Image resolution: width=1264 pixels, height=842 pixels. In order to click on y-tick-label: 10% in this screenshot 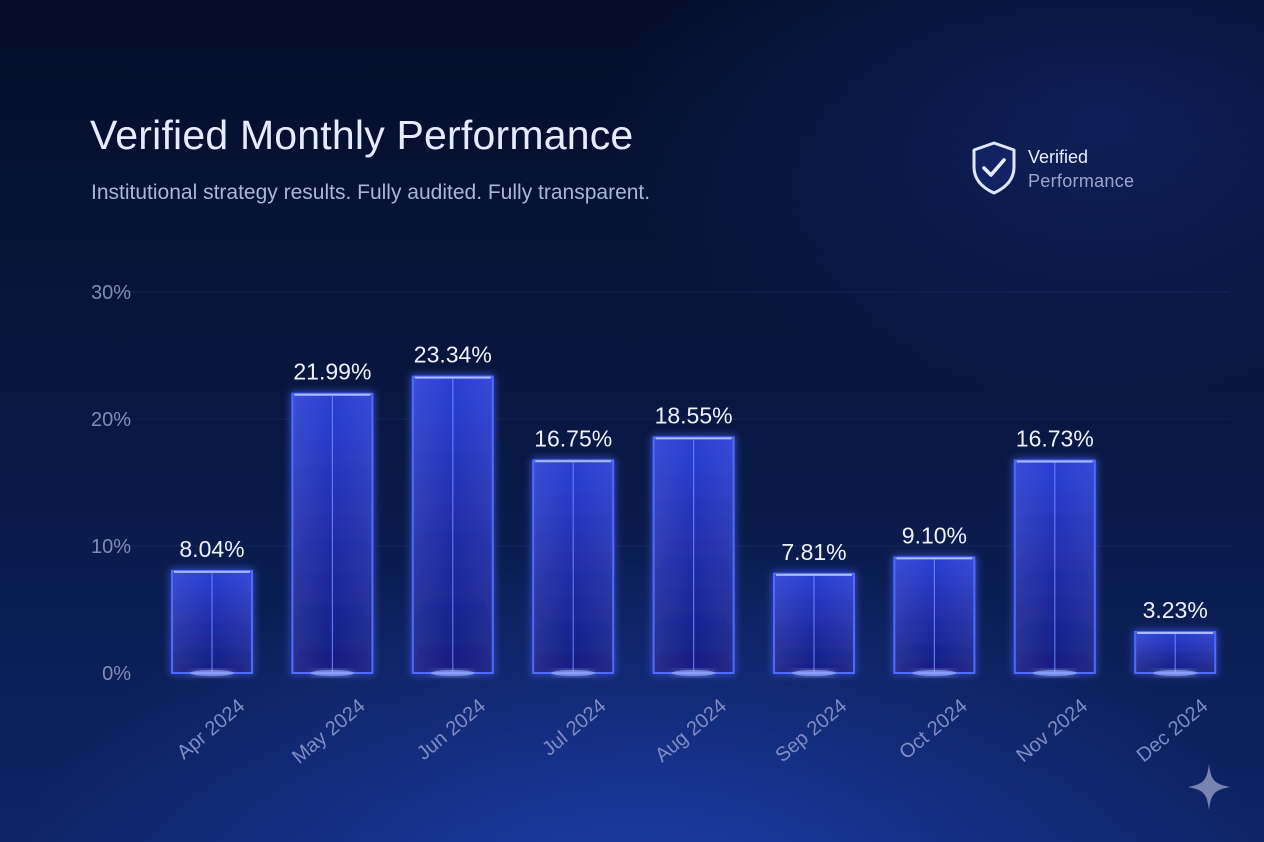, I will do `click(111, 547)`.